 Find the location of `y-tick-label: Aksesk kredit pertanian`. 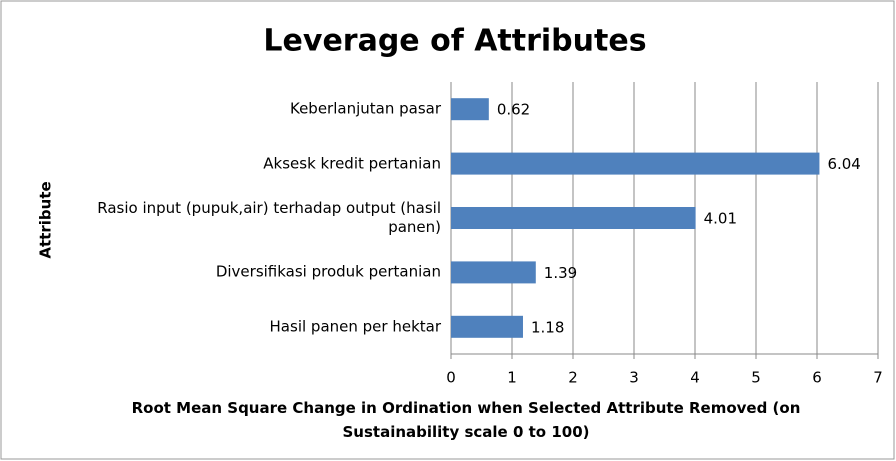

y-tick-label: Aksesk kredit pertanian is located at coordinates (352, 163).